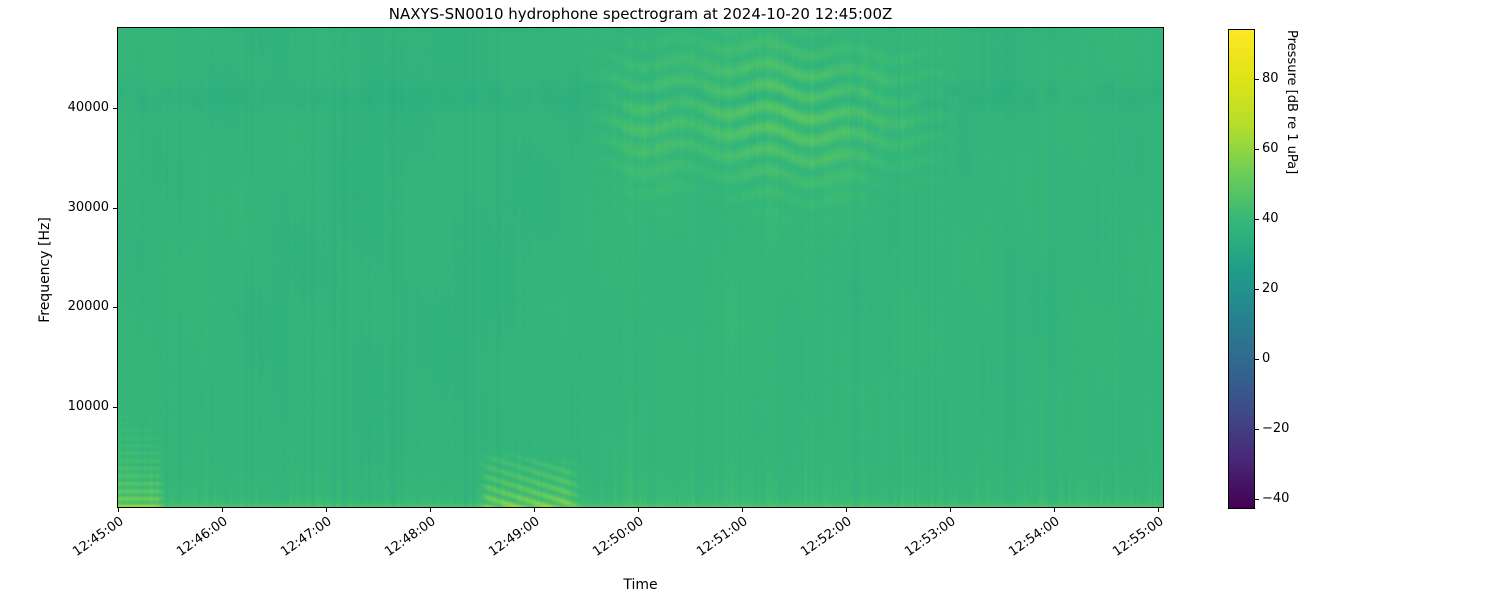  I want to click on colorbar-gradient, so click(1241, 269).